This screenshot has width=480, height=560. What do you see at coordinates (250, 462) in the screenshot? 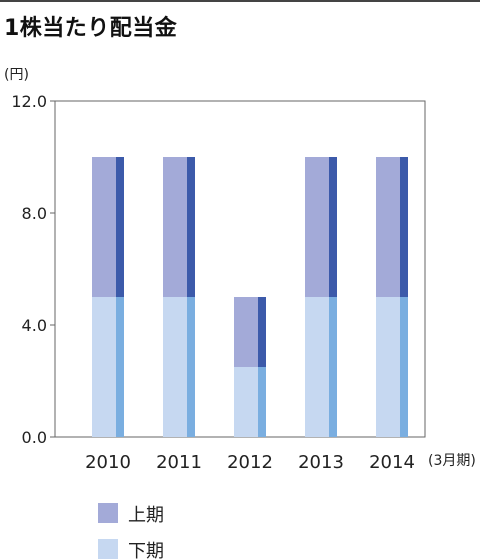
I see `x-tick-label: 2012` at bounding box center [250, 462].